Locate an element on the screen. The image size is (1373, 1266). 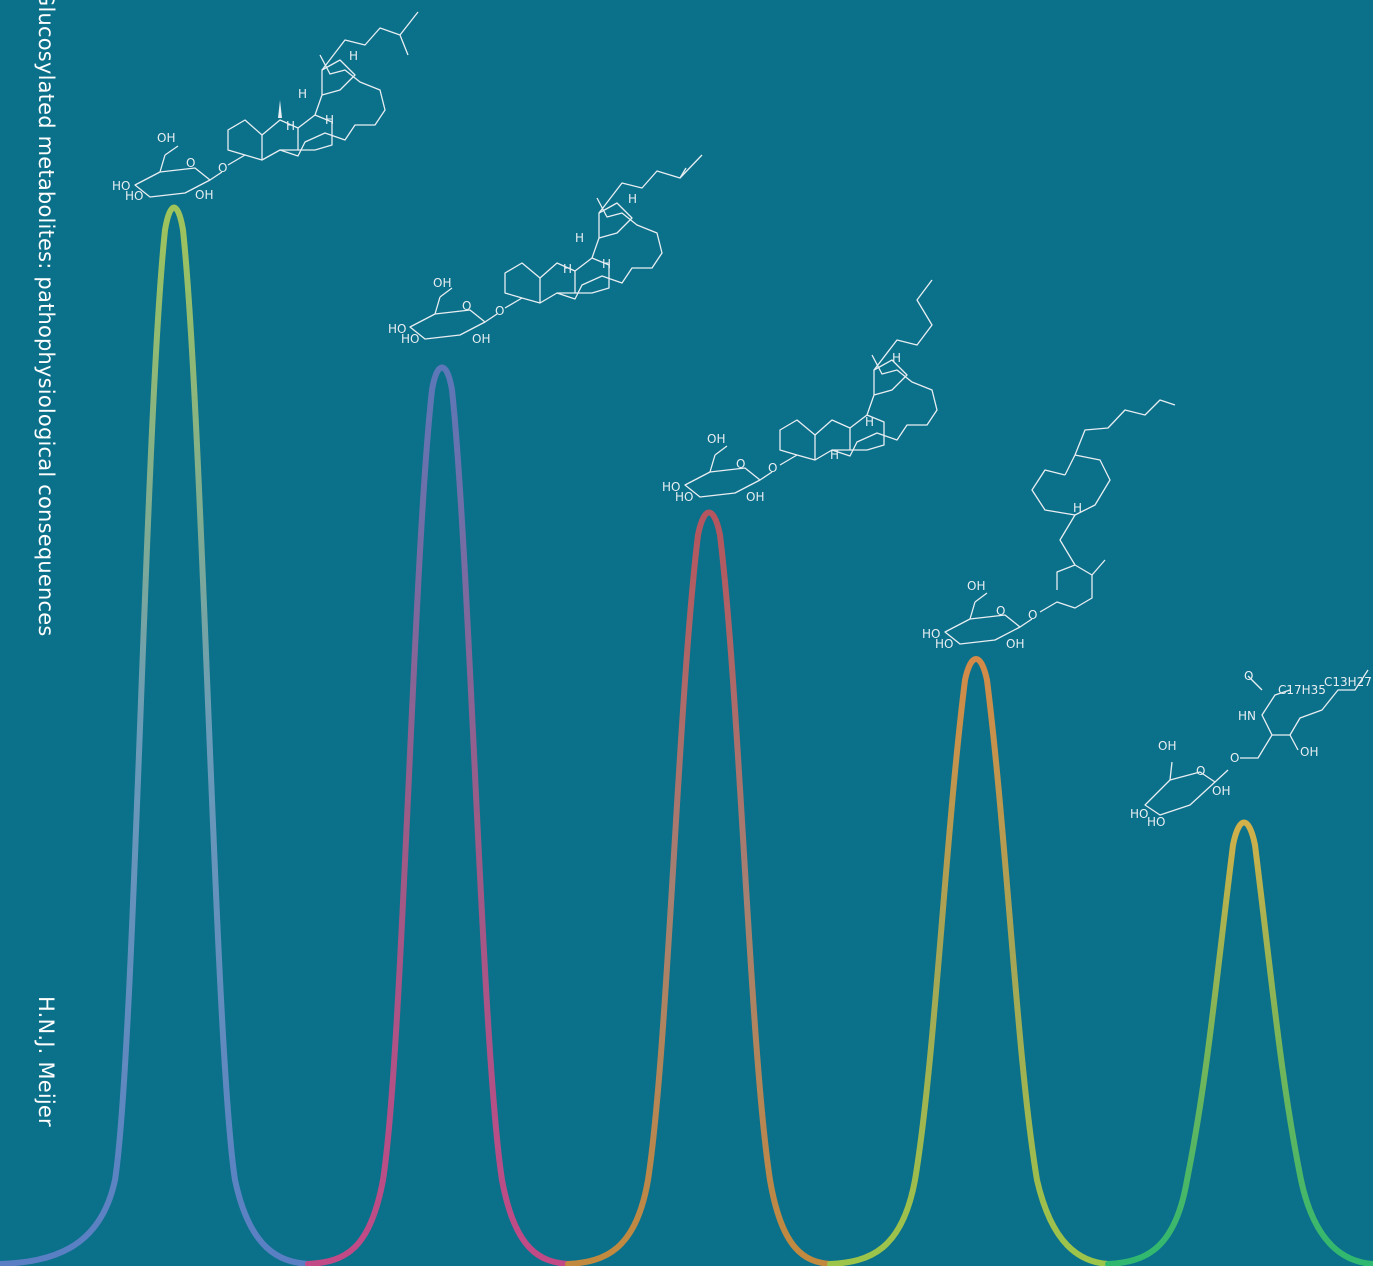
svg-text: C13H27 is located at coordinates (1348, 682).